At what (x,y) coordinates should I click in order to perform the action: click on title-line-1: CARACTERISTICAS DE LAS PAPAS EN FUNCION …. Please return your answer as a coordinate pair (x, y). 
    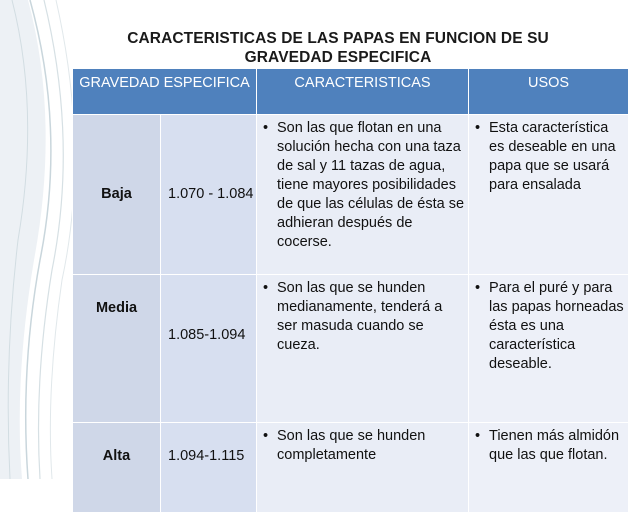
    Looking at the image, I should click on (338, 38).